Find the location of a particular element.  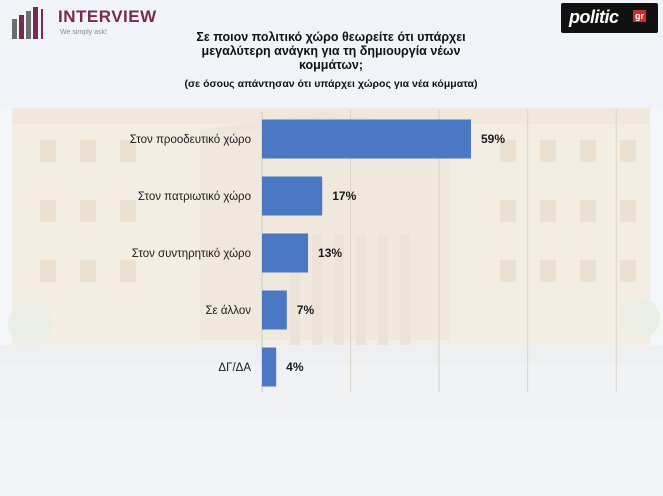

category-label-2: Στον πατριωτικό χώρο is located at coordinates (194, 197).